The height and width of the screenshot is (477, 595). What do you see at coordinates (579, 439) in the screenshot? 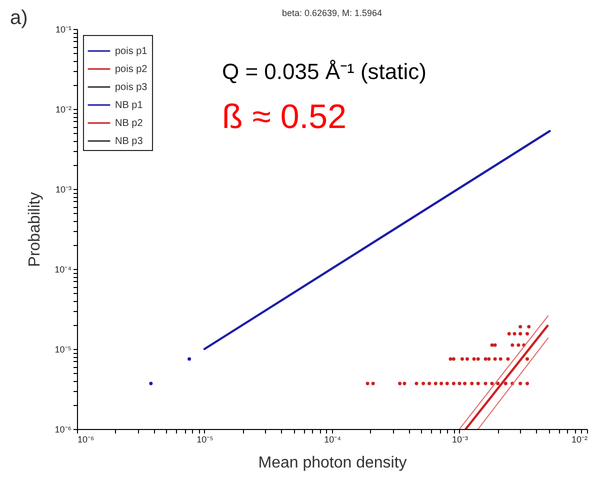
I see `x-tick-label: 10⁻²` at bounding box center [579, 439].